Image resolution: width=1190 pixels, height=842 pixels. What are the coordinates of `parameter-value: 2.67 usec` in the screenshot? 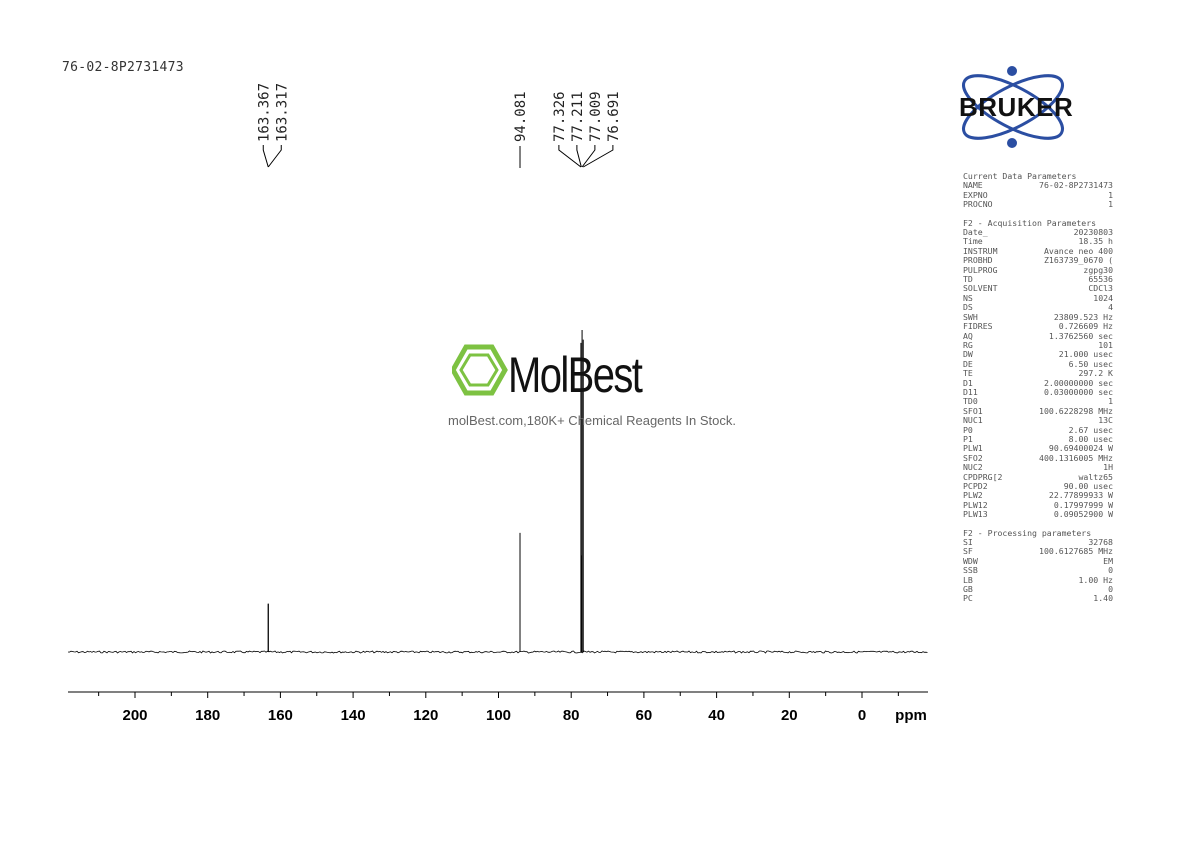 It's located at (1090, 429).